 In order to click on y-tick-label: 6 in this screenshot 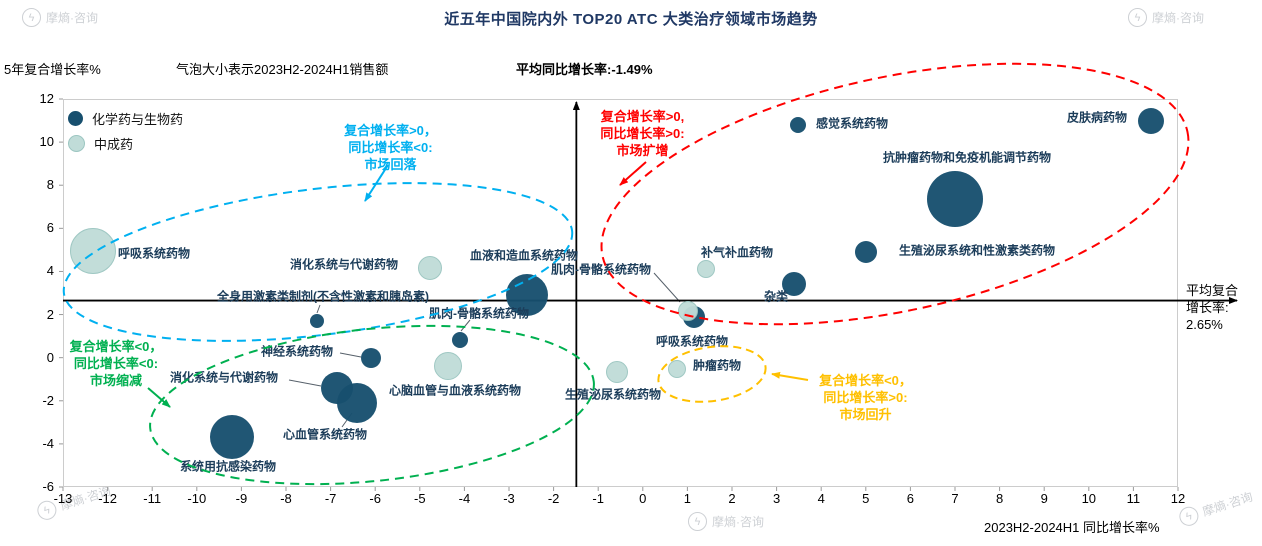, I will do `click(50, 228)`.